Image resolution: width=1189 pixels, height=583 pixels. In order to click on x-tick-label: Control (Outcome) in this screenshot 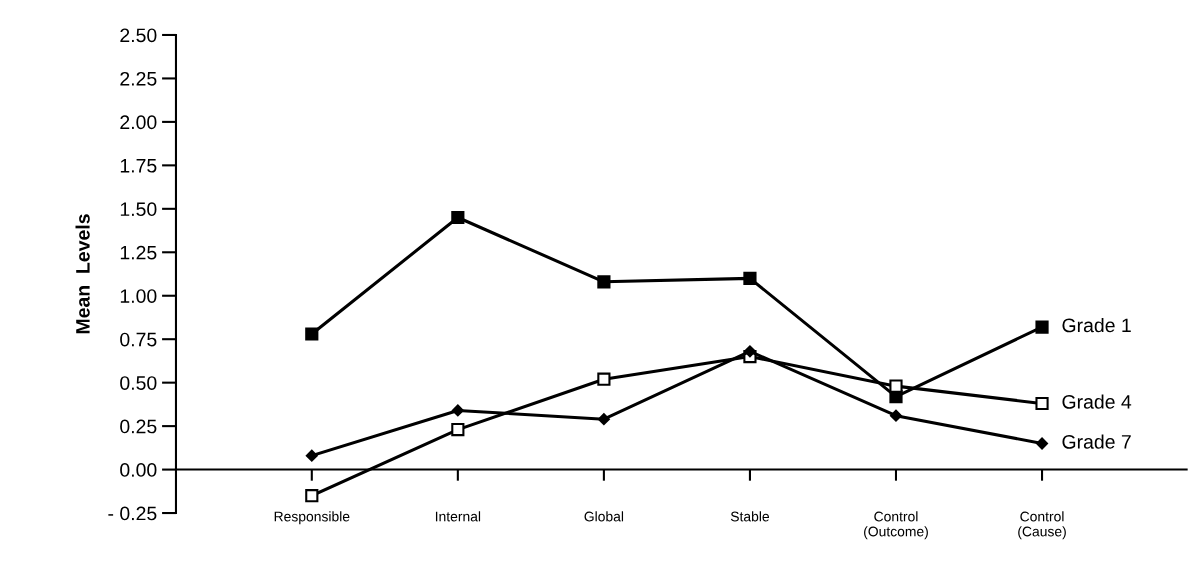, I will do `click(896, 525)`.